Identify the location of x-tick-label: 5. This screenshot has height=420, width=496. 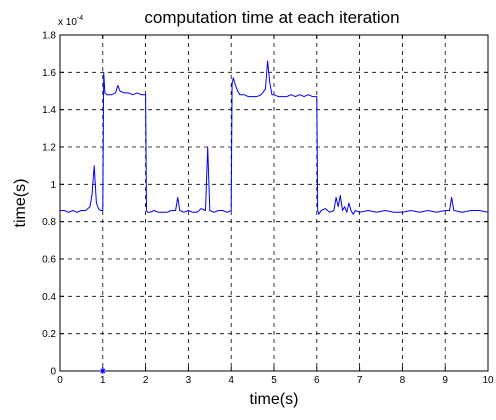
(274, 380).